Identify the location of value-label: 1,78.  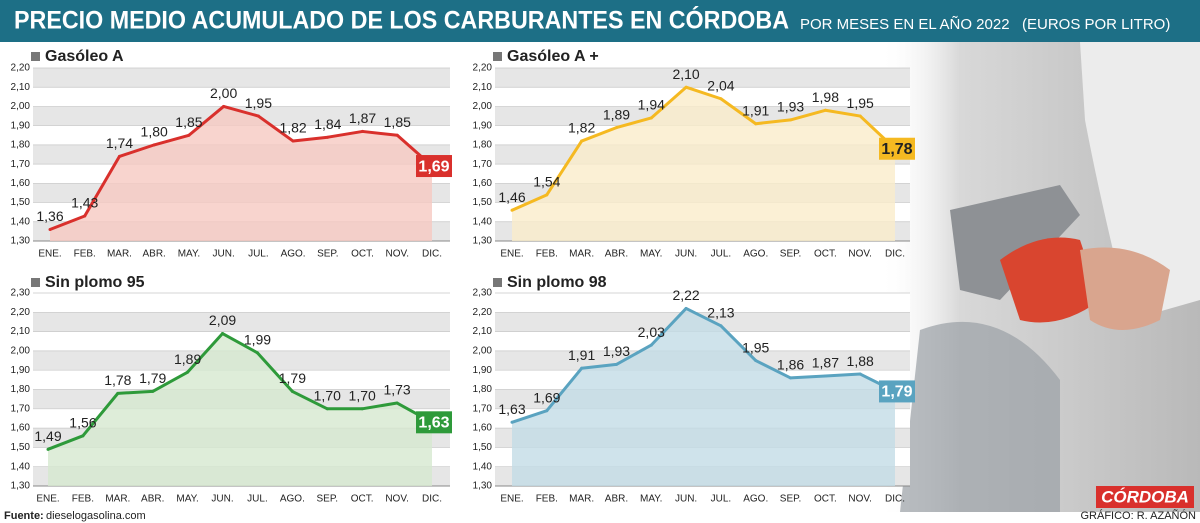
(117, 380).